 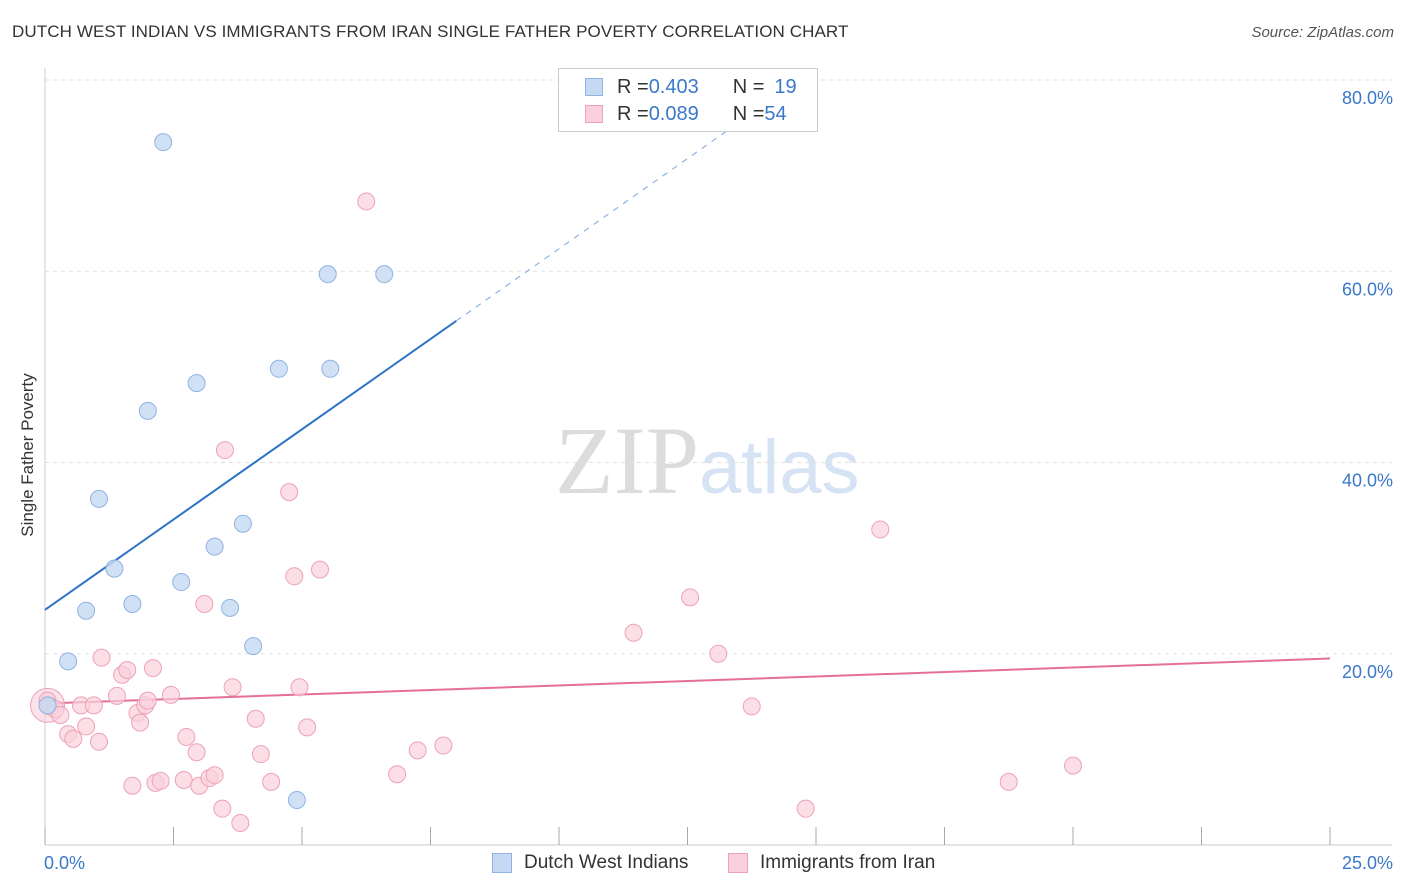 I want to click on source-label: Source: ZipAtlas.com, so click(x=1322, y=32).